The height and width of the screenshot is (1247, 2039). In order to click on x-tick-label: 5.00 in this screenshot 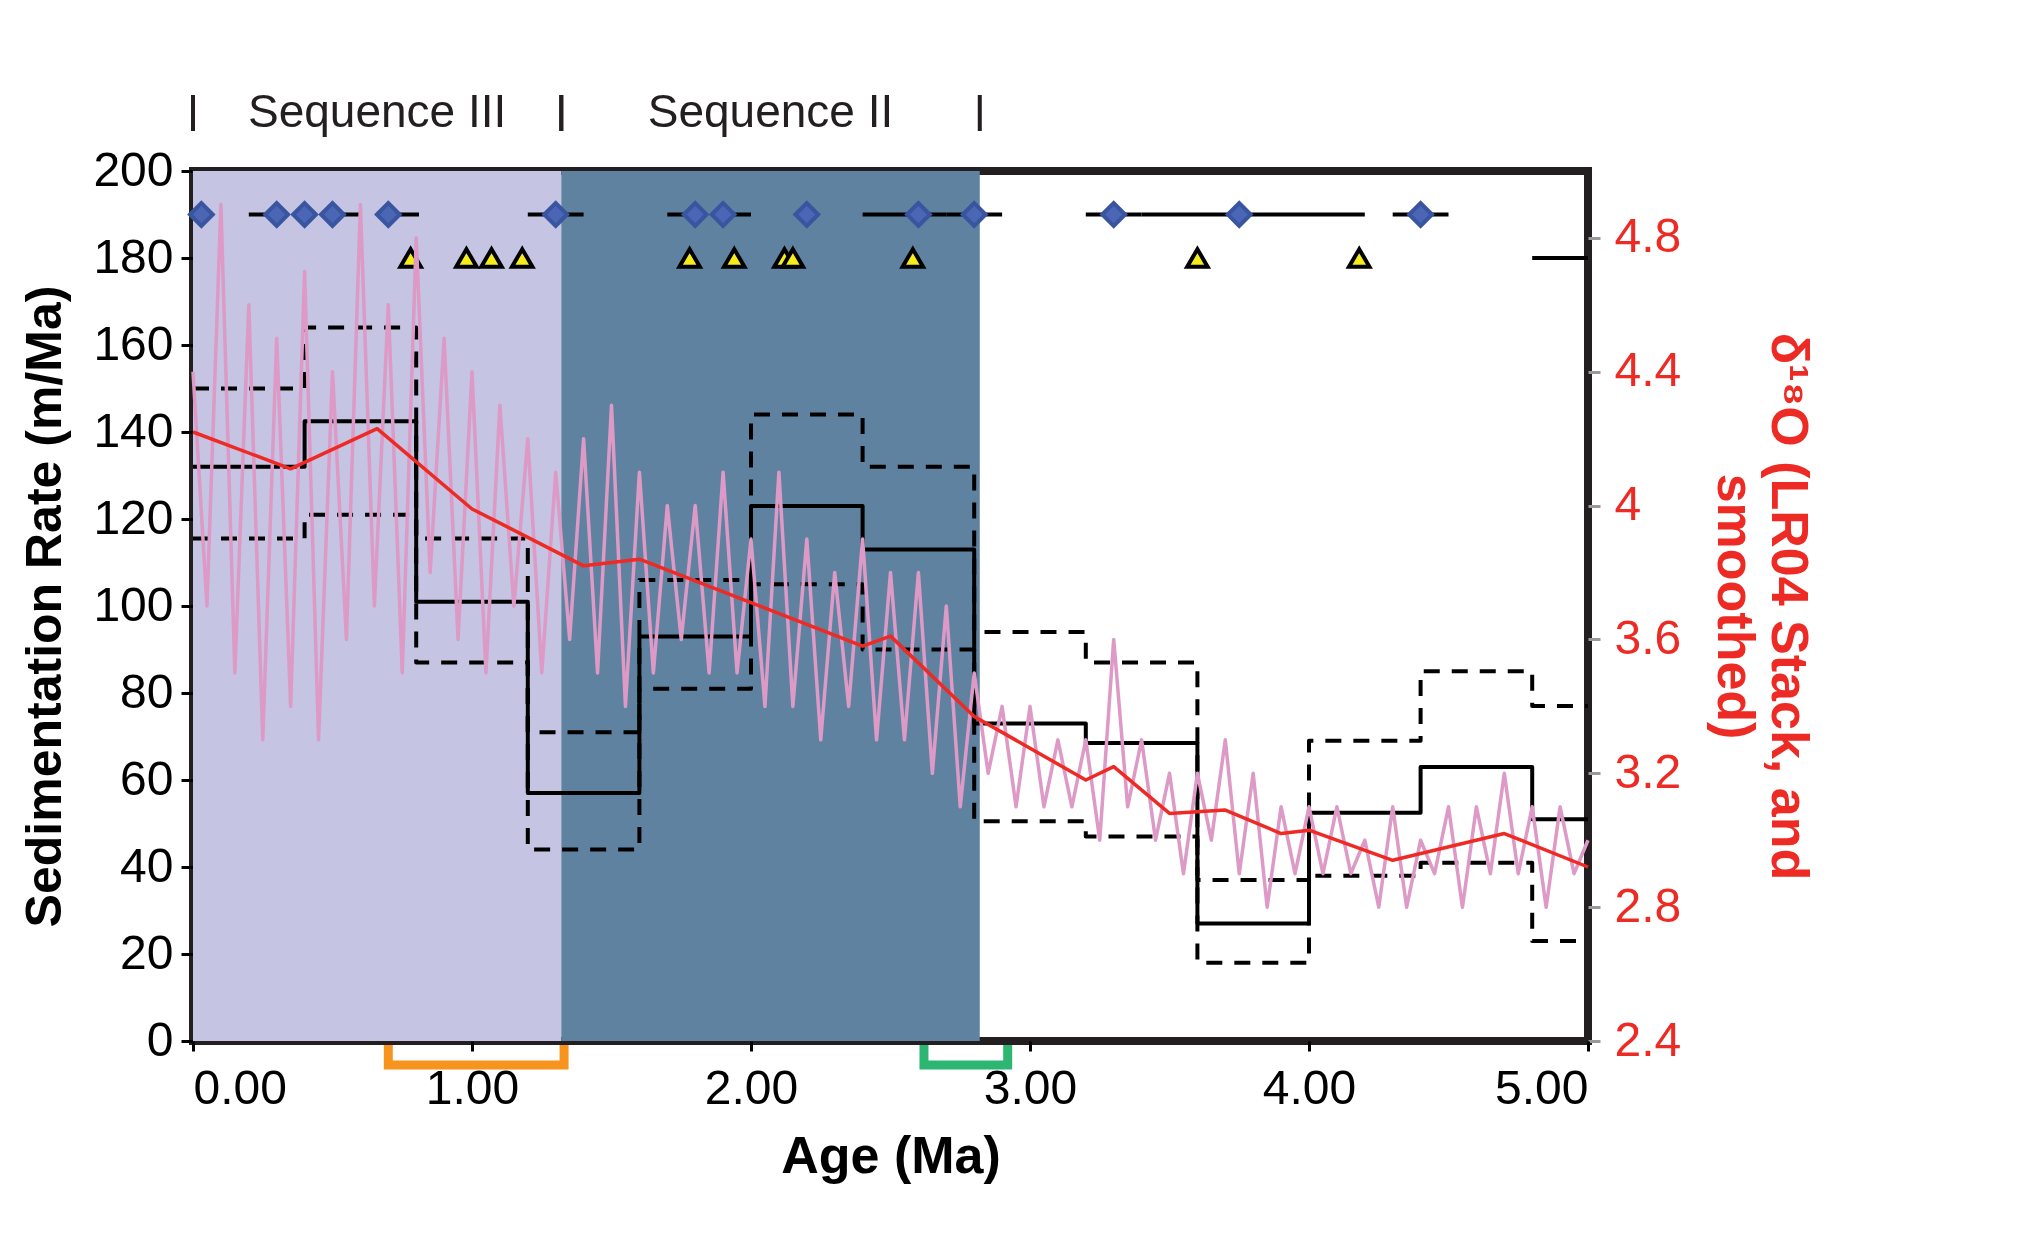, I will do `click(1542, 1087)`.